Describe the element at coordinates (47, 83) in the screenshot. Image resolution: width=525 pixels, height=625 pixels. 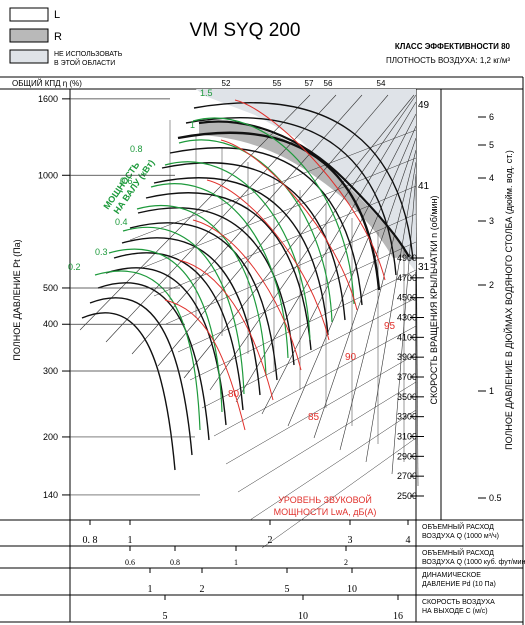
I see `efficiency-axis-label: ОБЩИЙ КПД η (%)` at that location.